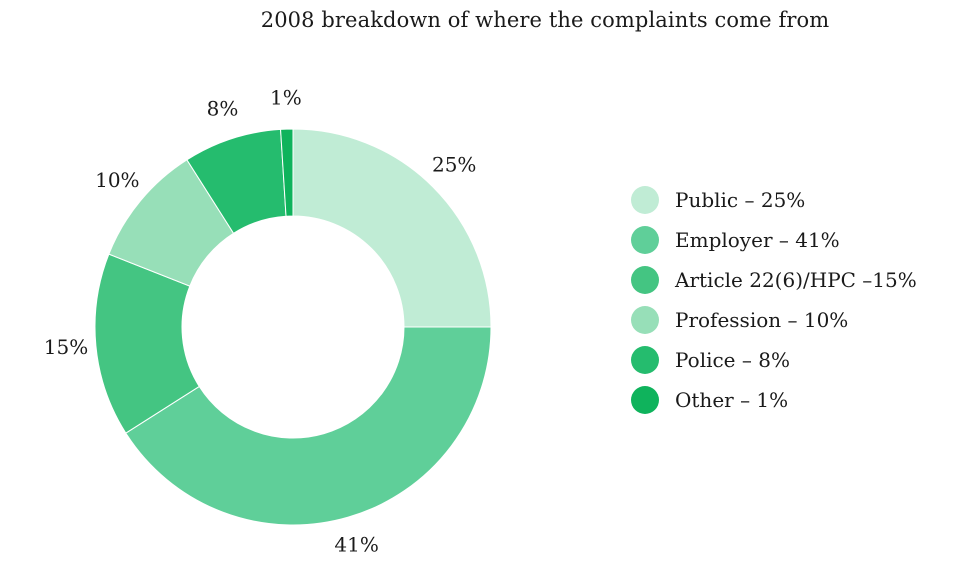 The image size is (961, 563). What do you see at coordinates (308, 426) in the screenshot?
I see `pie-slice-employer` at bounding box center [308, 426].